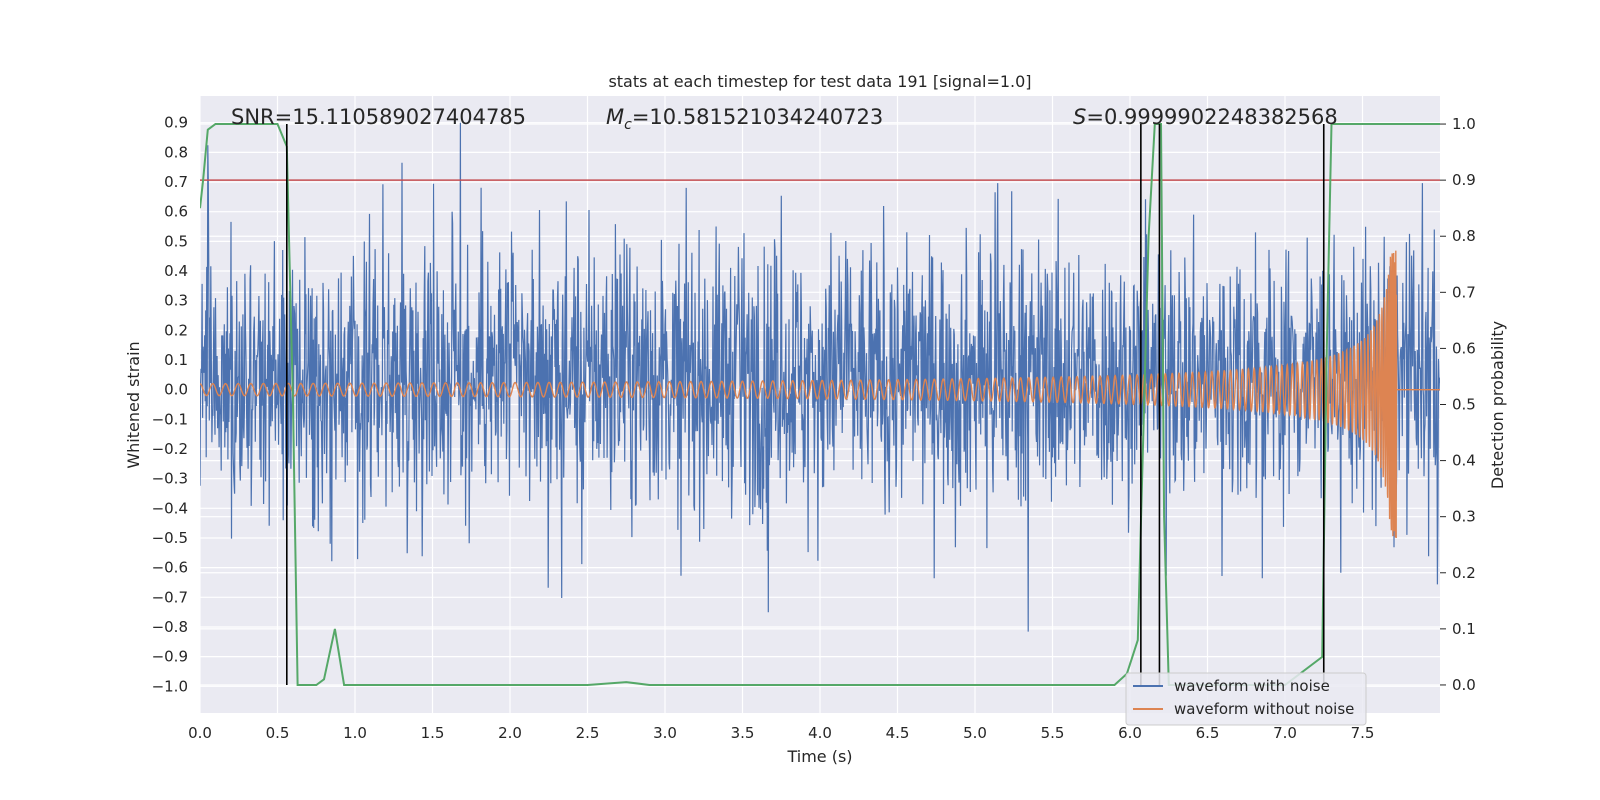 The width and height of the screenshot is (1600, 800). I want to click on x-tick-label: 2.0, so click(510, 733).